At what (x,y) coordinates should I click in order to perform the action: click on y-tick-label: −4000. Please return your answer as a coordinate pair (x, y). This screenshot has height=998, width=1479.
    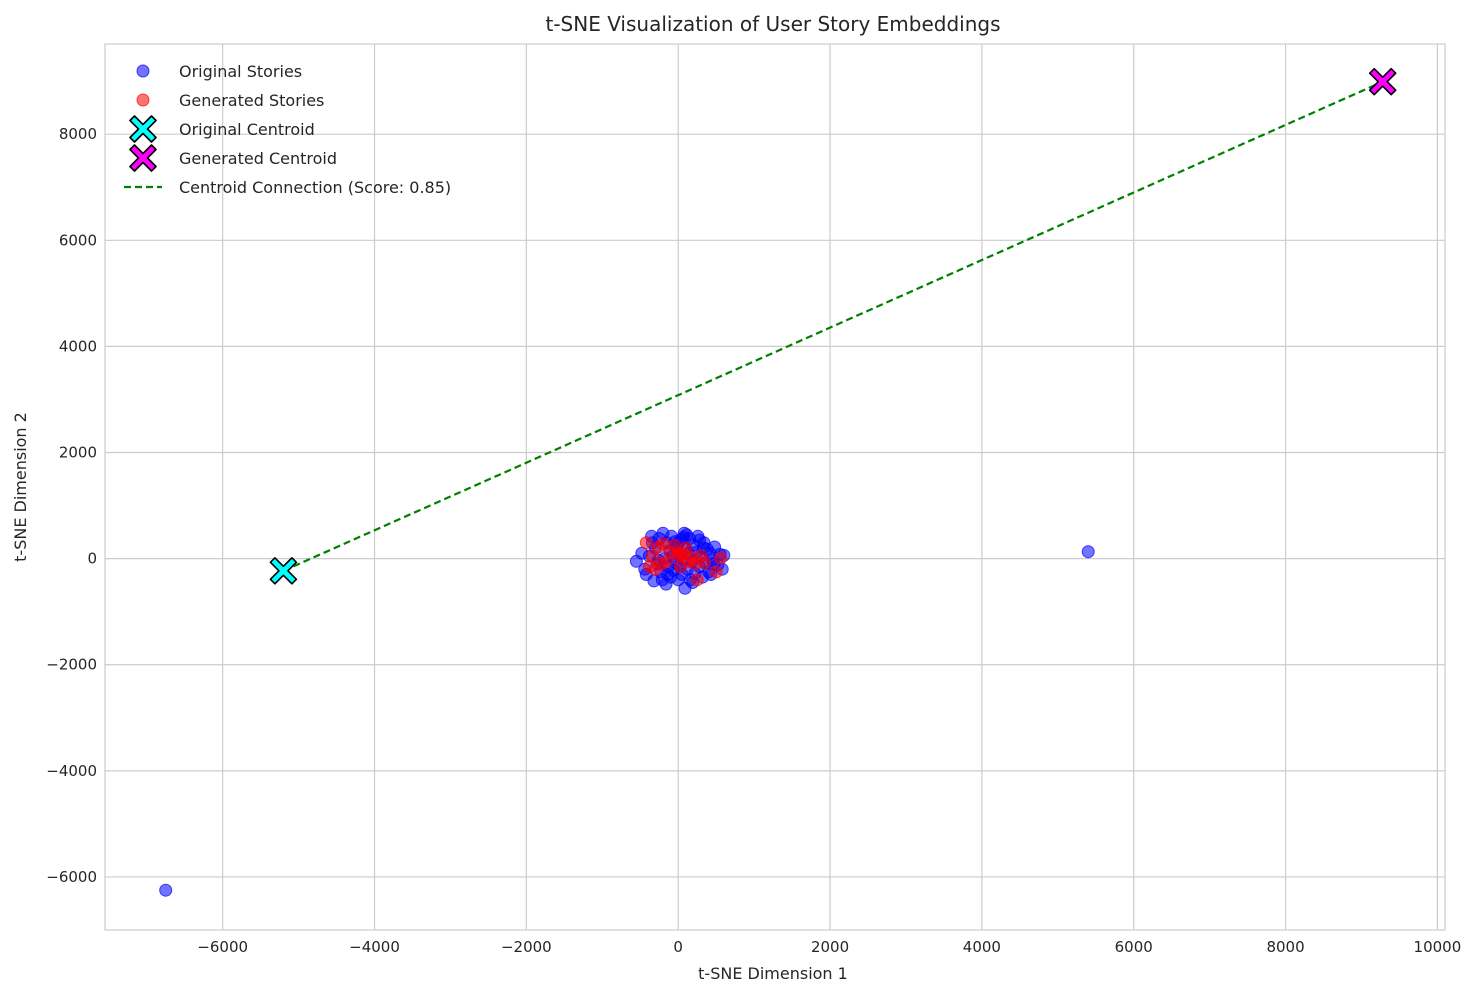
    Looking at the image, I should click on (71, 771).